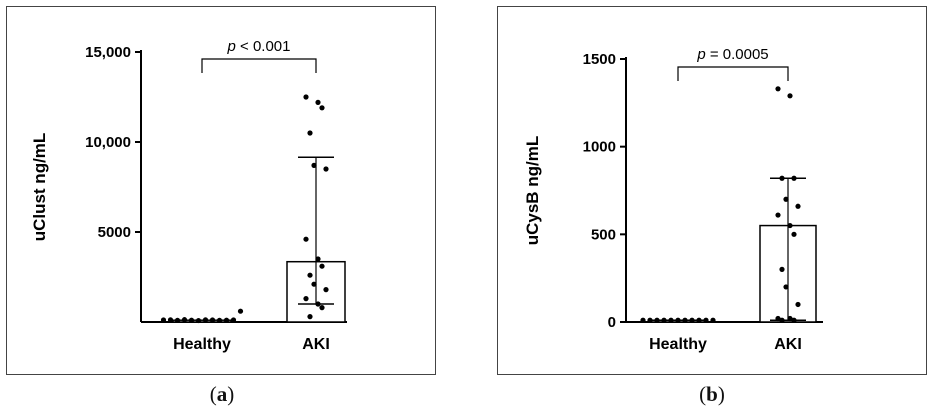 Image resolution: width=927 pixels, height=414 pixels. I want to click on y-tick-label: 1500, so click(599, 59).